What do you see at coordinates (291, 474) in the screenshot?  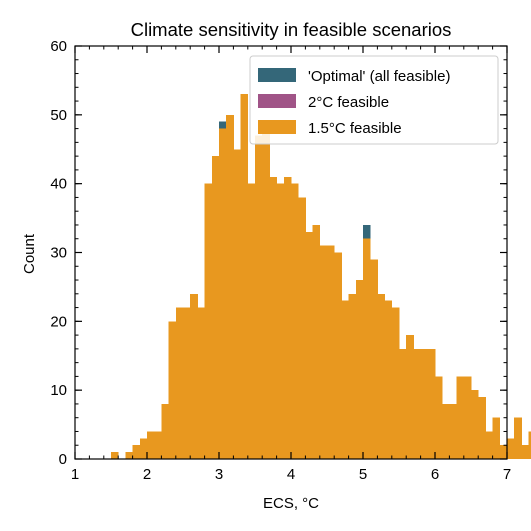 I see `x-tick-label: 4` at bounding box center [291, 474].